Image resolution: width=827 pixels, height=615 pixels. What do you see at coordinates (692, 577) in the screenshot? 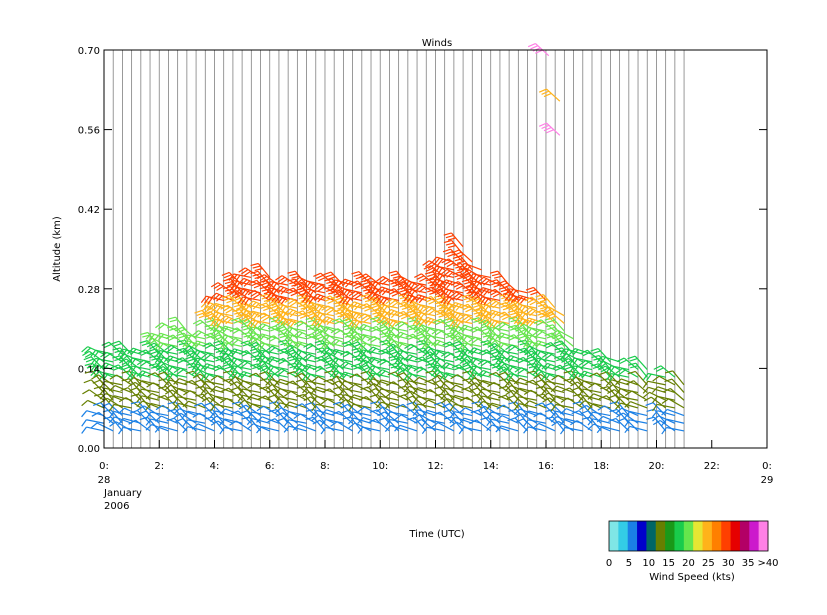
I see `colorbar-label: Wind Speed (kts)` at bounding box center [692, 577].